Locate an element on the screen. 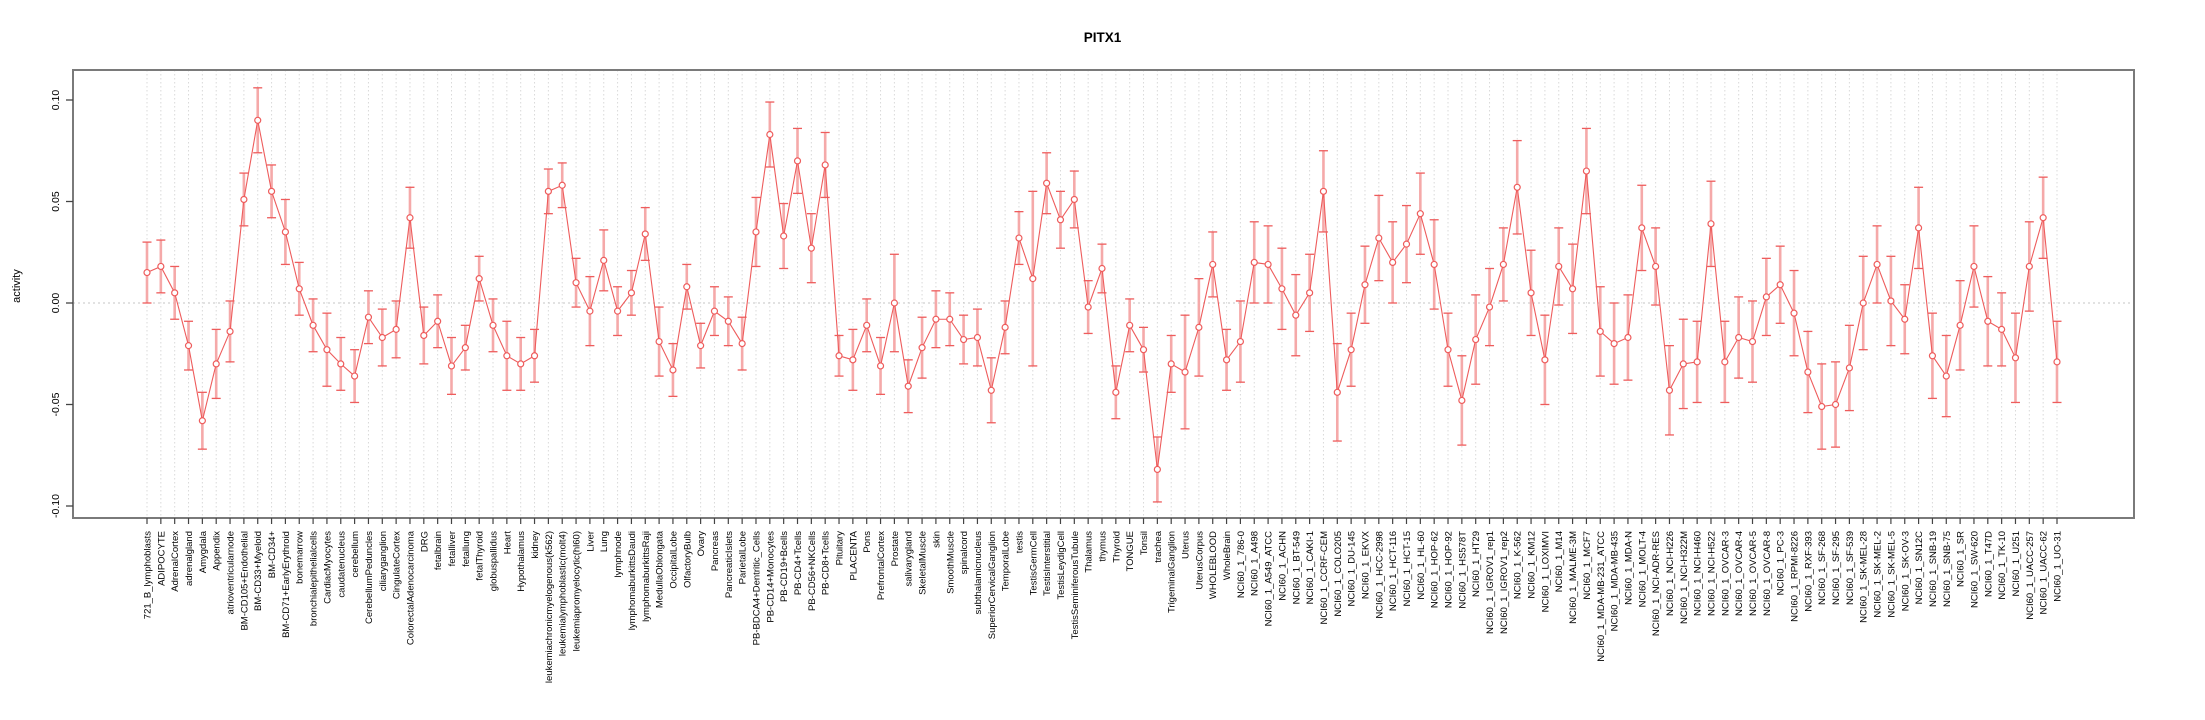  x-tick-label: fetalThyroid is located at coordinates (480, 556).